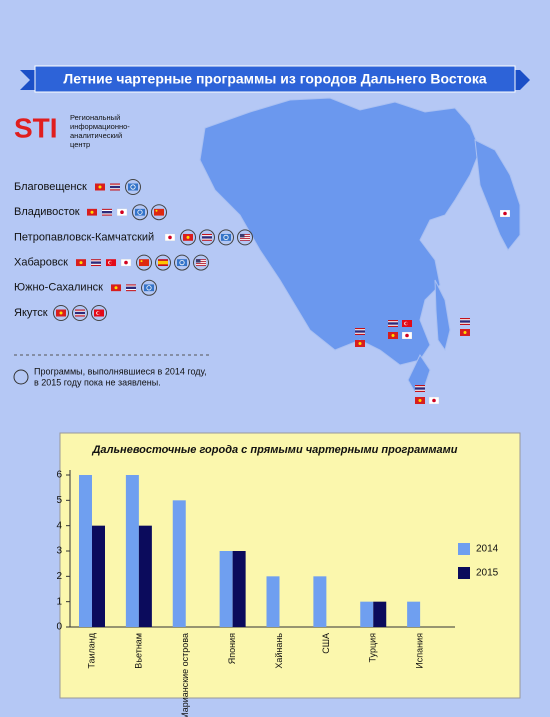 The height and width of the screenshot is (717, 550). What do you see at coordinates (41, 263) in the screenshot?
I see `city-name: Хабаровск` at bounding box center [41, 263].